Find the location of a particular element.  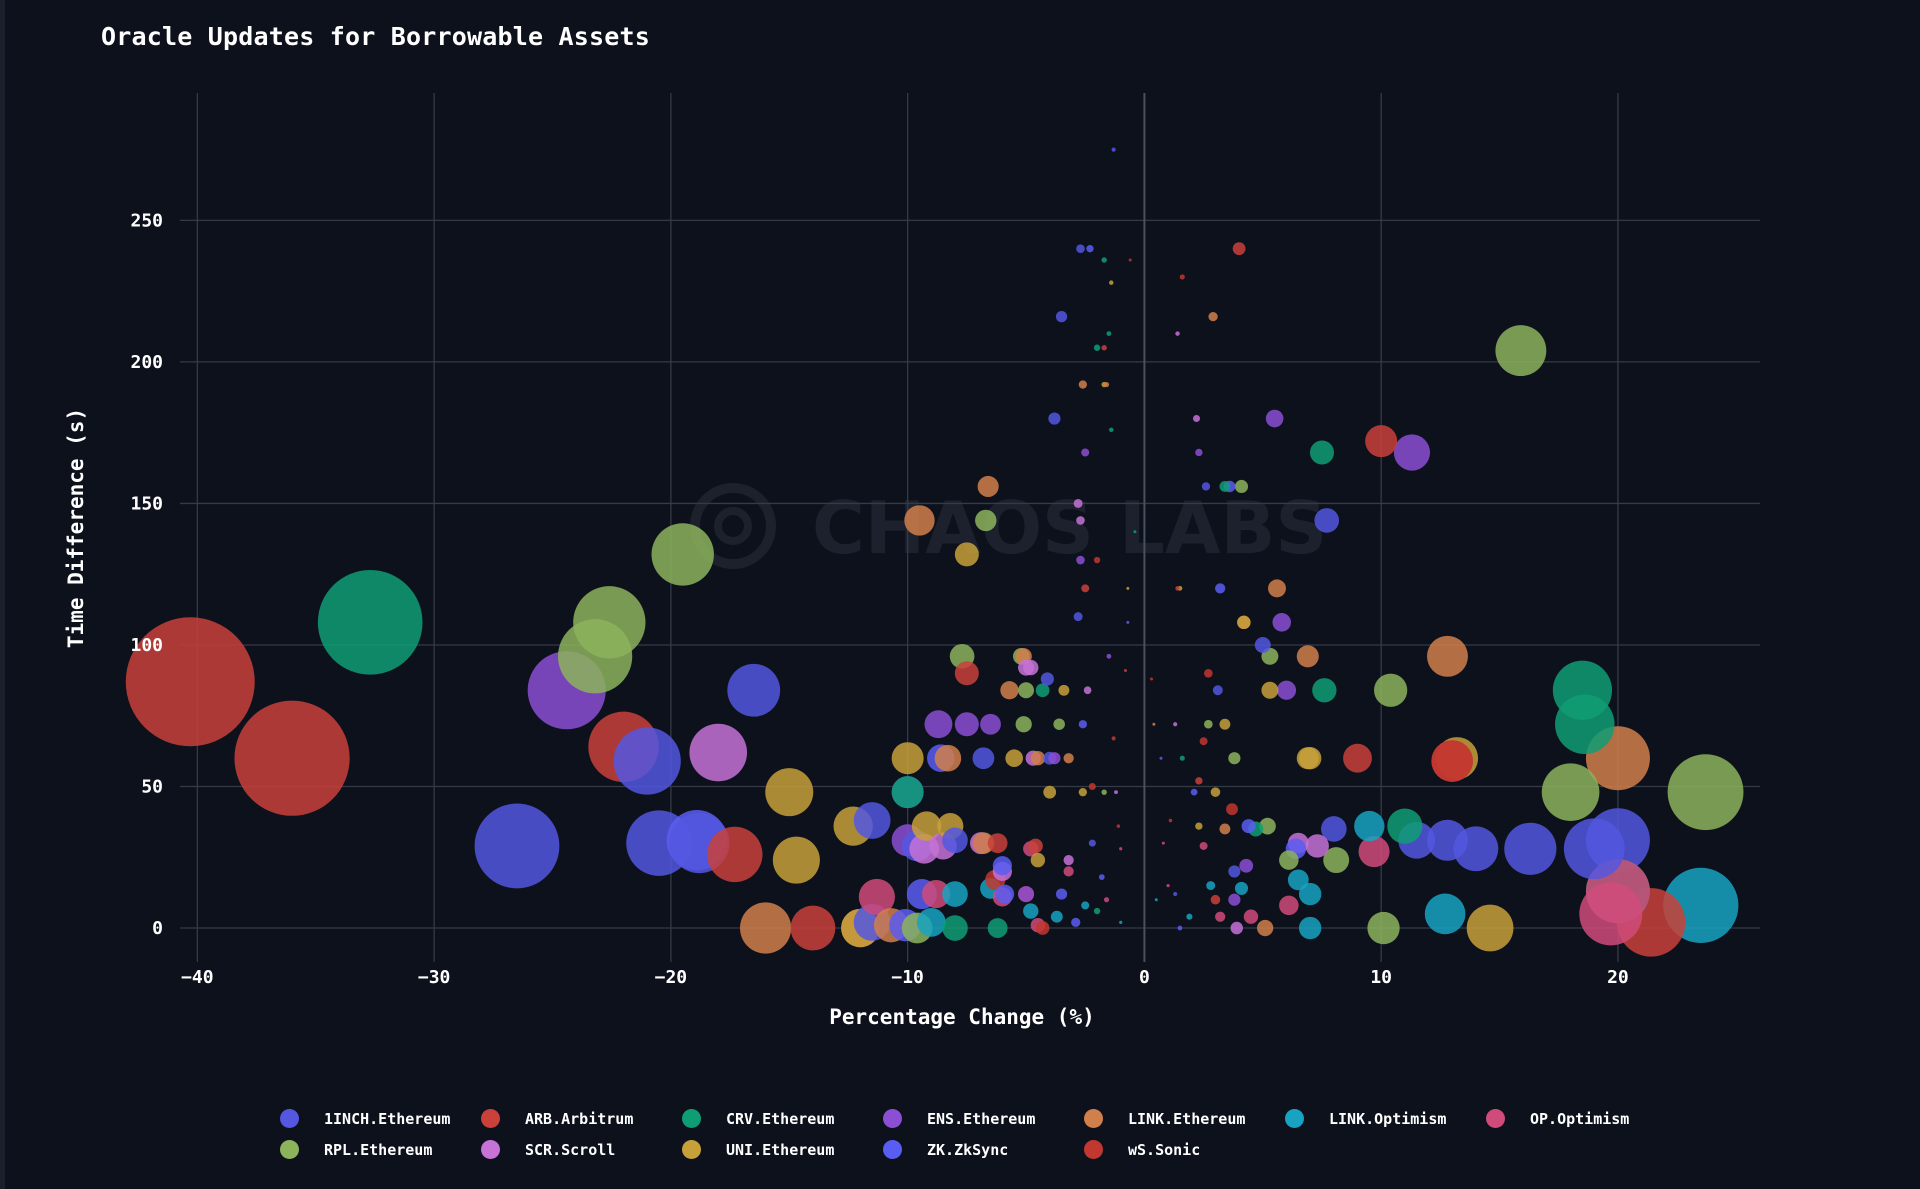

legend-item: CRV.Ethereum is located at coordinates (782, 1118).